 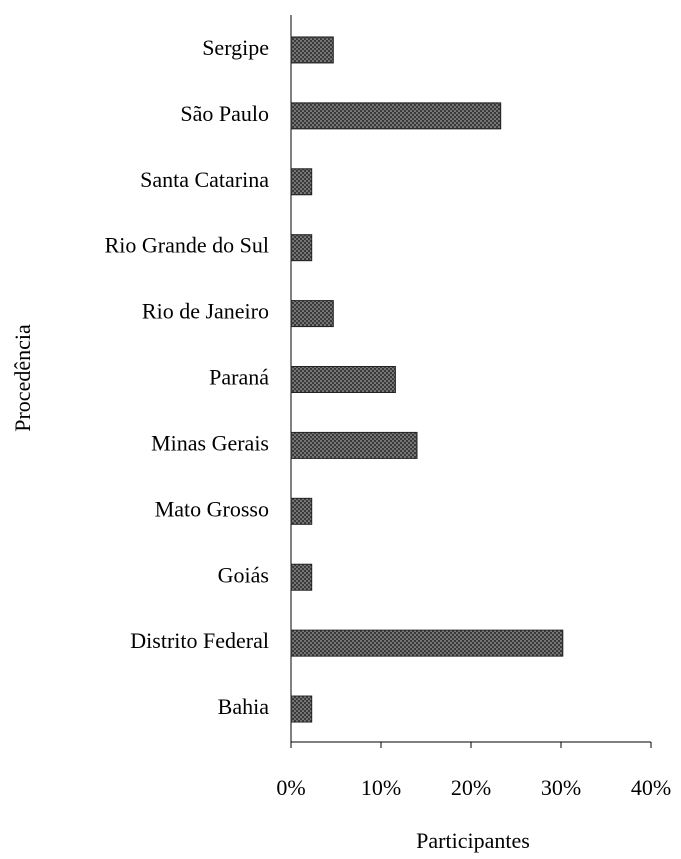 I want to click on y-tick-label: Sergipe, so click(x=235, y=47).